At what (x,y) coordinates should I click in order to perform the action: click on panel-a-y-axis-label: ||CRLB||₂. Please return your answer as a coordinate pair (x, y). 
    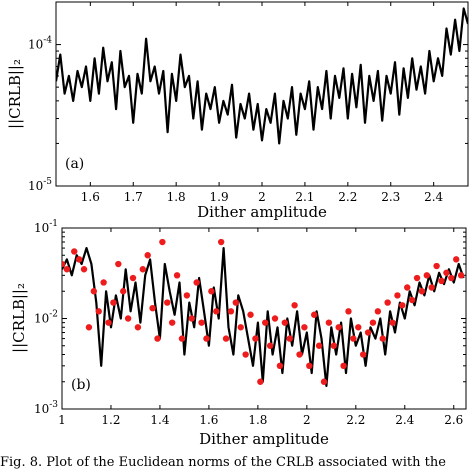
    Looking at the image, I should click on (15, 94).